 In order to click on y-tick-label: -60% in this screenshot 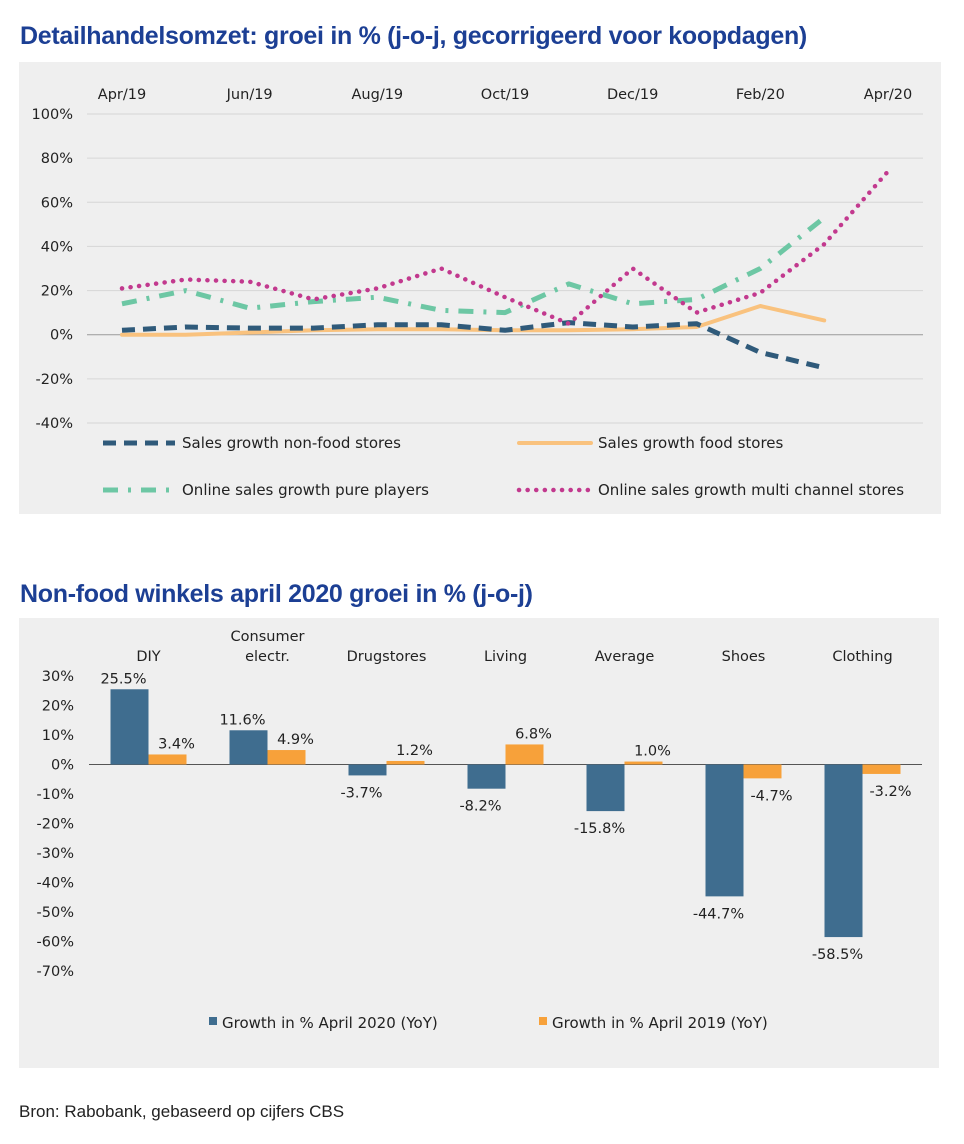, I will do `click(55, 943)`.